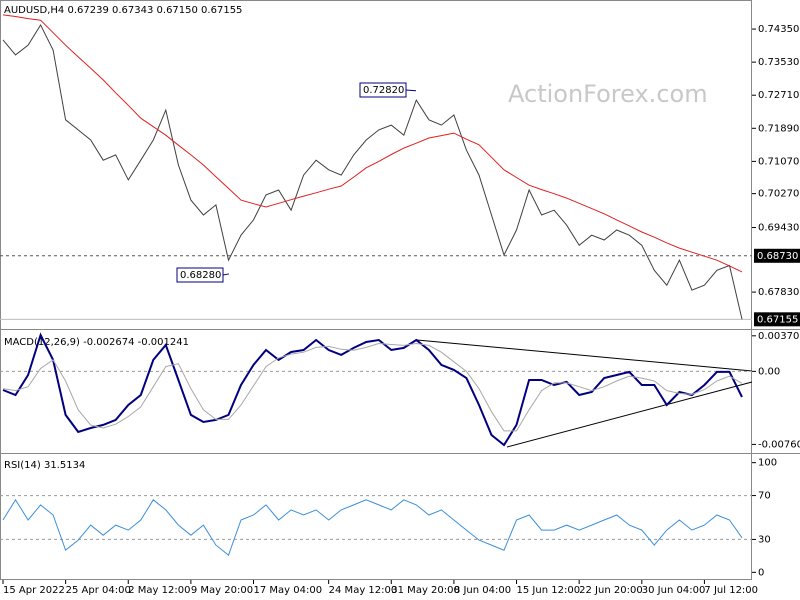 The width and height of the screenshot is (800, 600). Describe the element at coordinates (222, 590) in the screenshot. I see `x-tick-label: 9 May 20:00` at that location.